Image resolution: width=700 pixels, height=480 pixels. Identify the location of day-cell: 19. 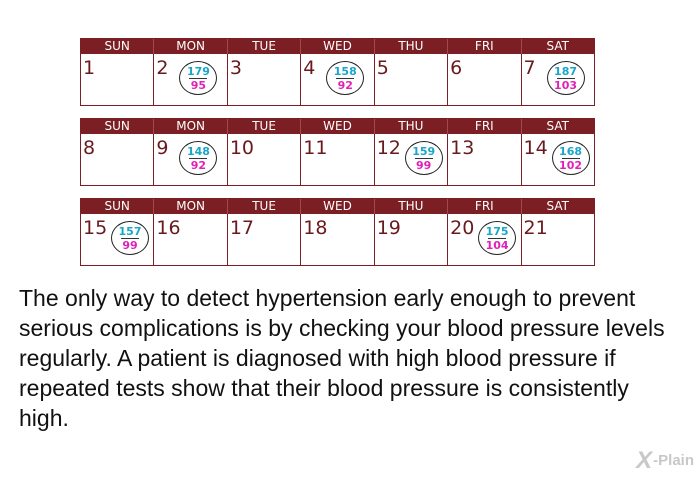
(412, 239).